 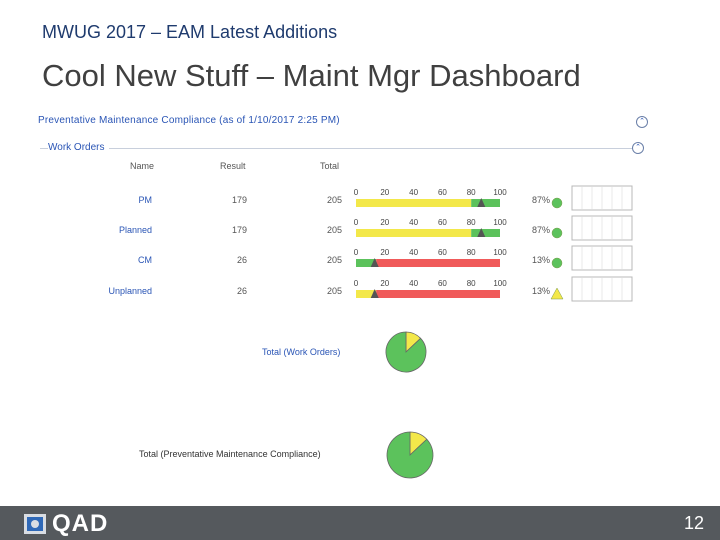 What do you see at coordinates (135, 230) in the screenshot?
I see `row-name-link: Planned` at bounding box center [135, 230].